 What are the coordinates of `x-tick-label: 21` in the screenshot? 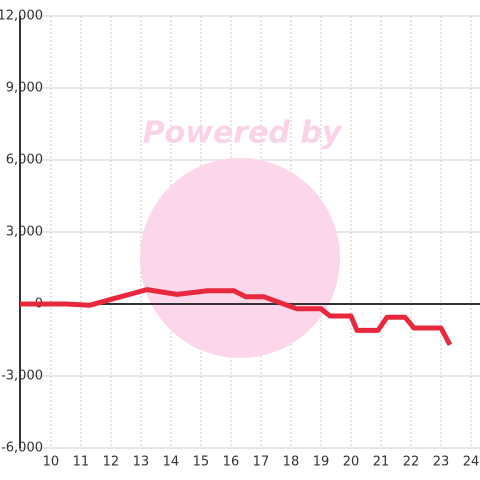 It's located at (381, 462).